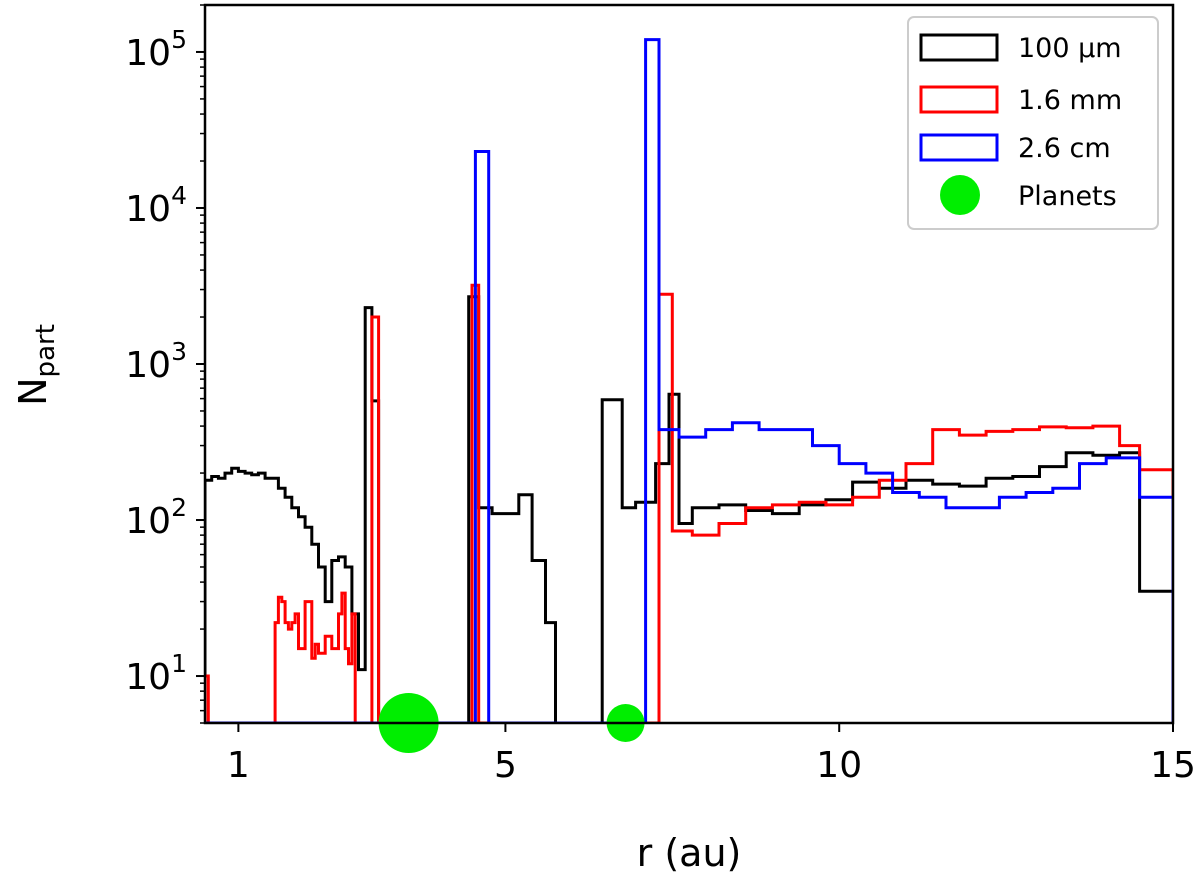 The width and height of the screenshot is (1200, 881). I want to click on legend-planet-marker, so click(960, 195).